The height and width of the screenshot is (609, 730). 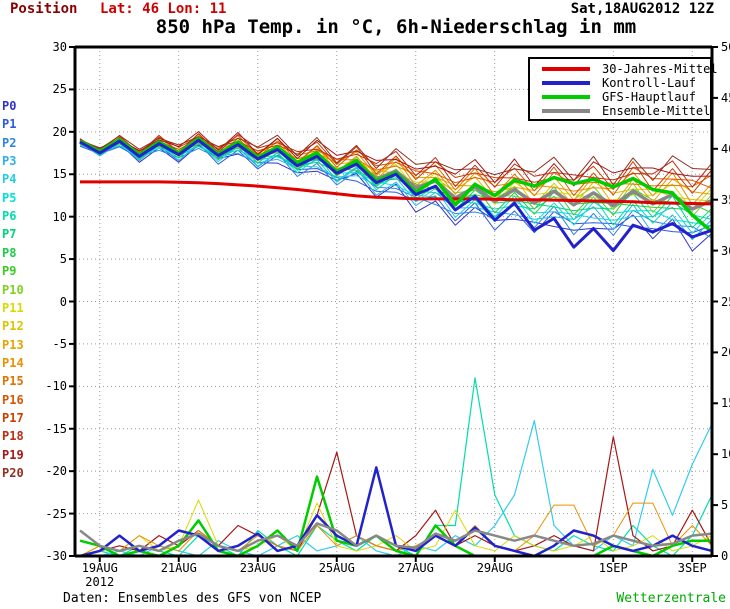 What do you see at coordinates (725, 97) in the screenshot?
I see `y-tick-label-right: 45` at bounding box center [725, 97].